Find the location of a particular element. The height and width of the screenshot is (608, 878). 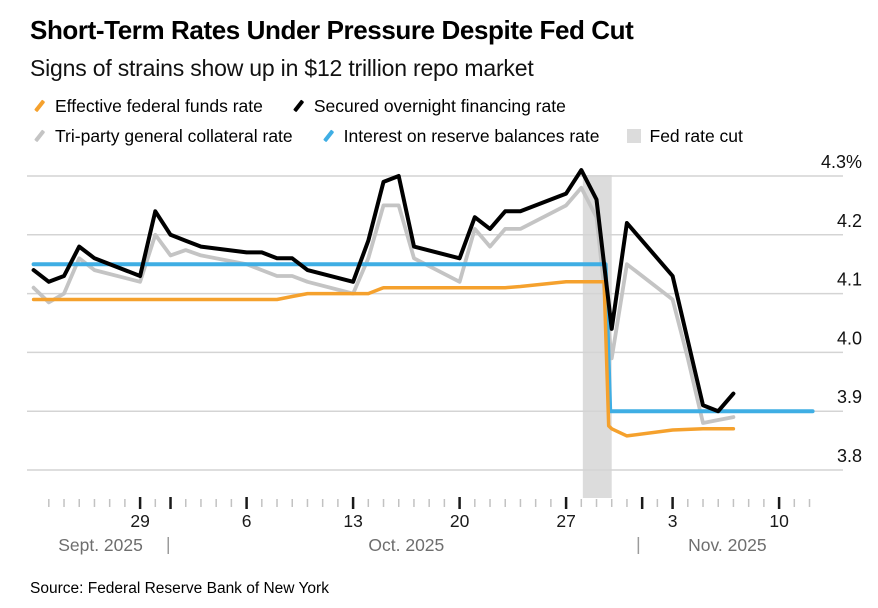

legend-label: Secured overnight financing rate is located at coordinates (439, 106).